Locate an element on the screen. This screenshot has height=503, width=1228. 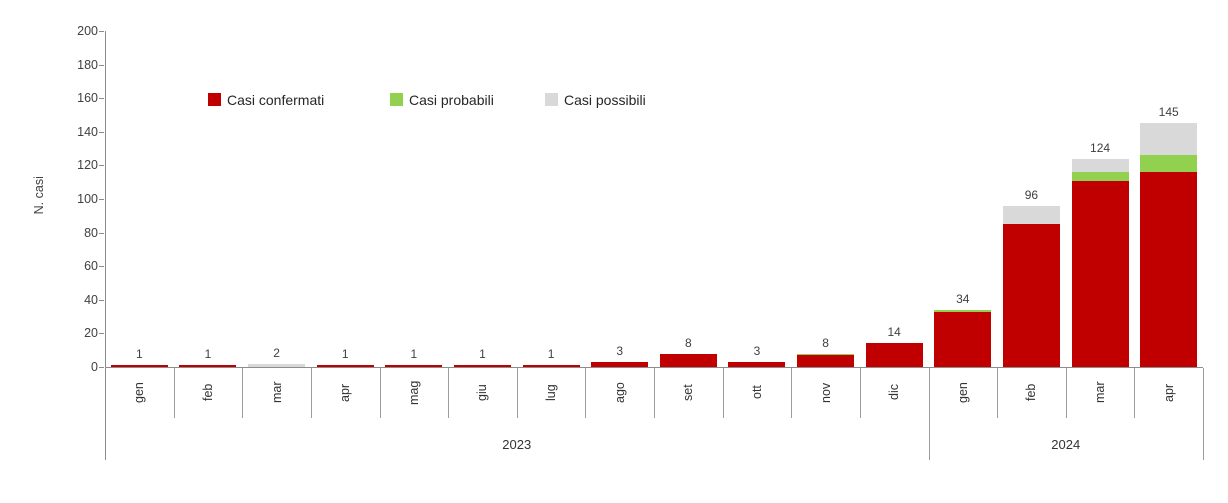
y-tick-label: 140 is located at coordinates (87, 131).